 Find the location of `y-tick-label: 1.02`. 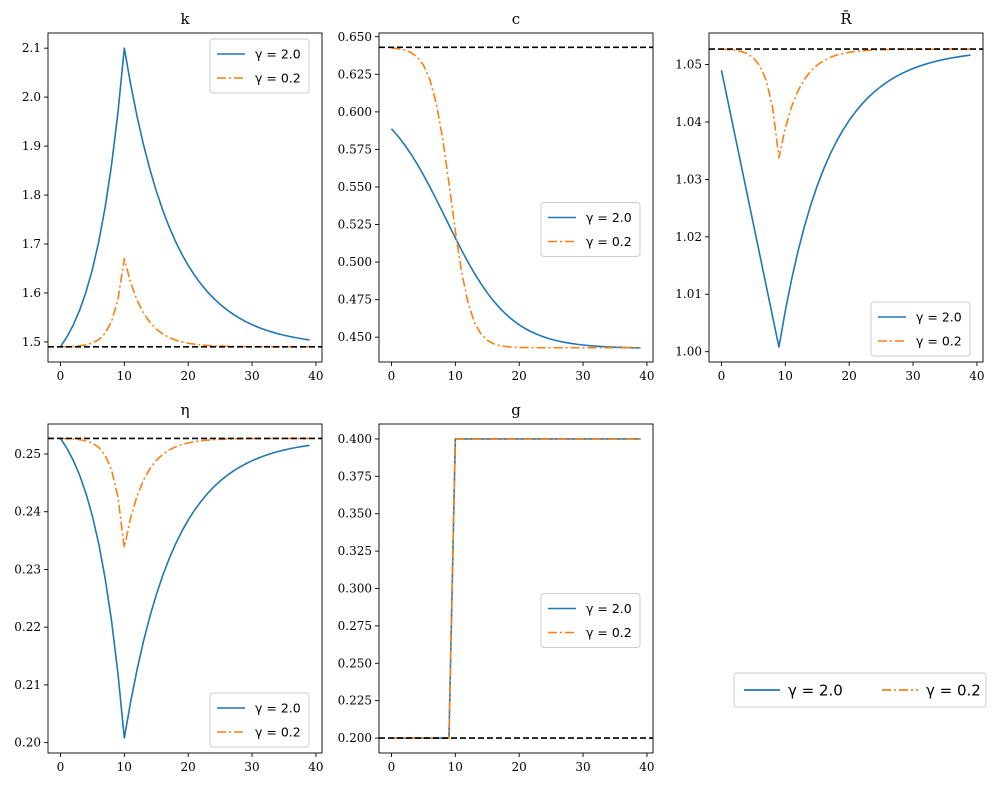

y-tick-label: 1.02 is located at coordinates (688, 237).